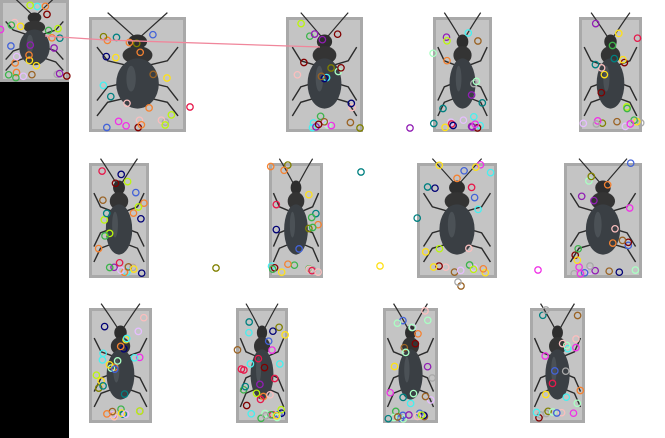  I want to click on query-thumbnail, so click(35, 41).